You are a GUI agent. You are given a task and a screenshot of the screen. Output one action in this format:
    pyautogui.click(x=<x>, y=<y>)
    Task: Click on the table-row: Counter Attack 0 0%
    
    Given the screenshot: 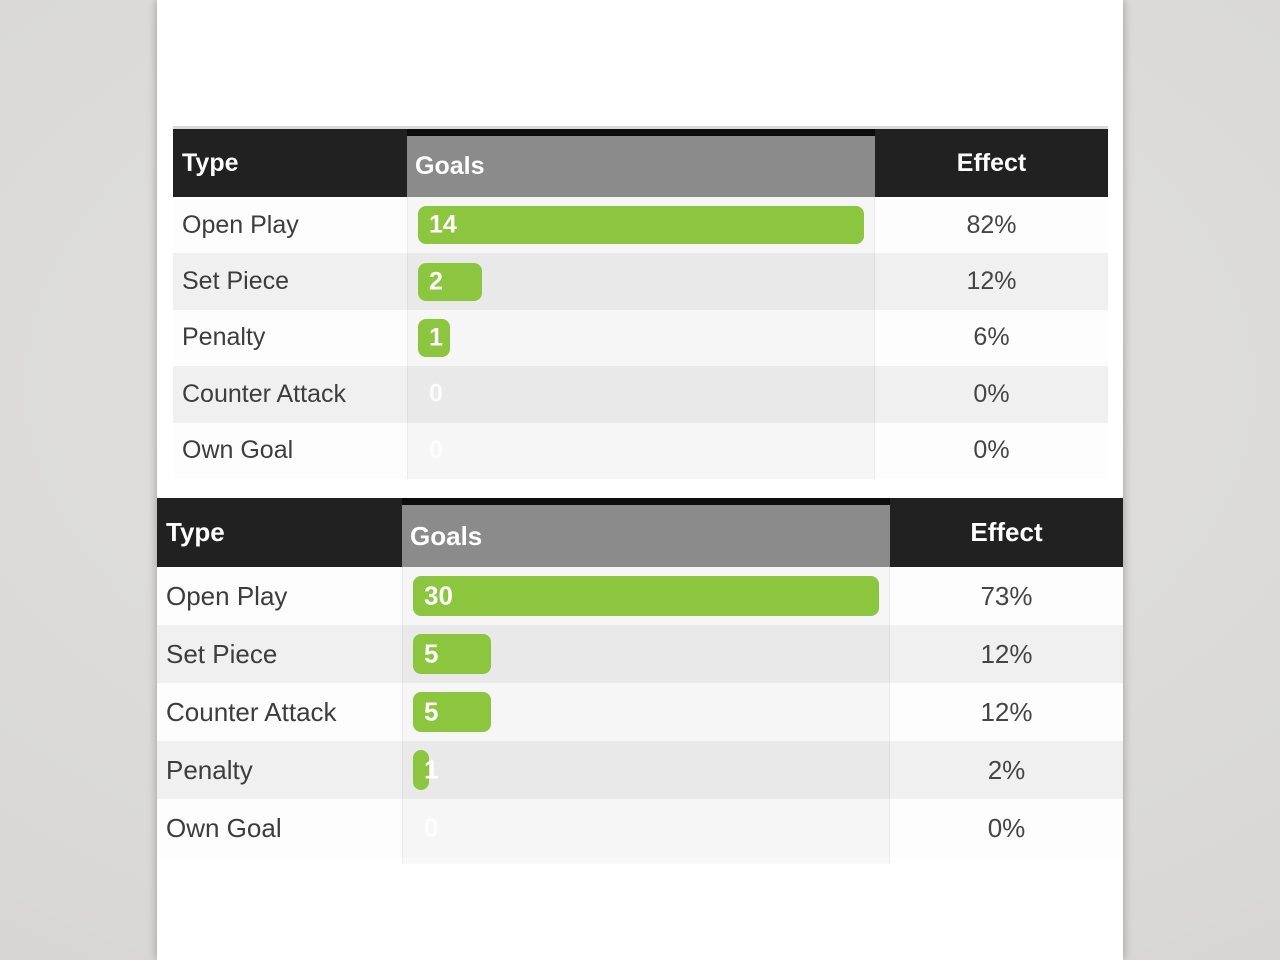 What is the action you would take?
    pyautogui.click(x=640, y=394)
    